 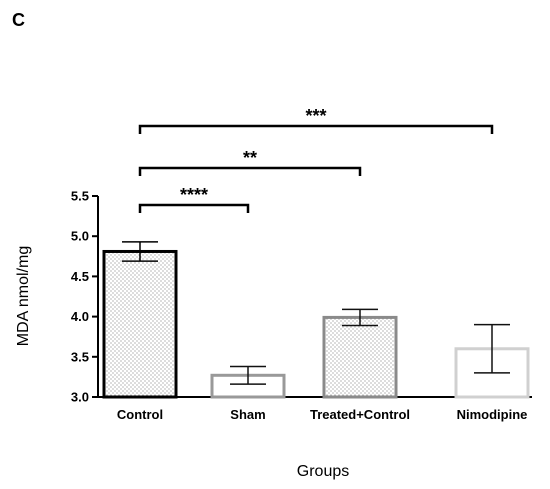 What do you see at coordinates (323, 471) in the screenshot?
I see `x-axis-title: Groups` at bounding box center [323, 471].